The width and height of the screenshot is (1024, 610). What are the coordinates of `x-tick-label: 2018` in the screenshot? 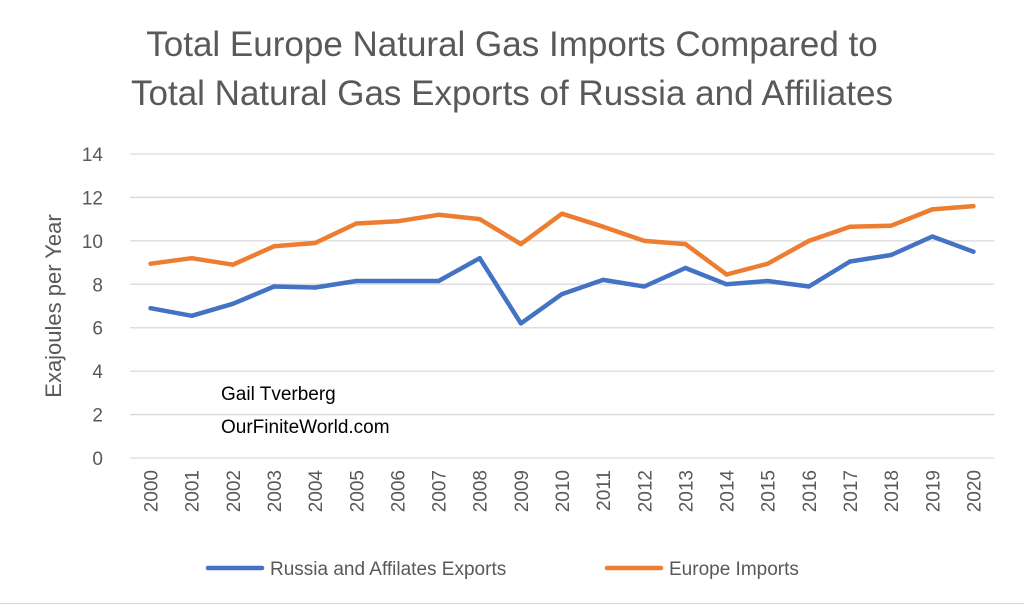 It's located at (892, 491).